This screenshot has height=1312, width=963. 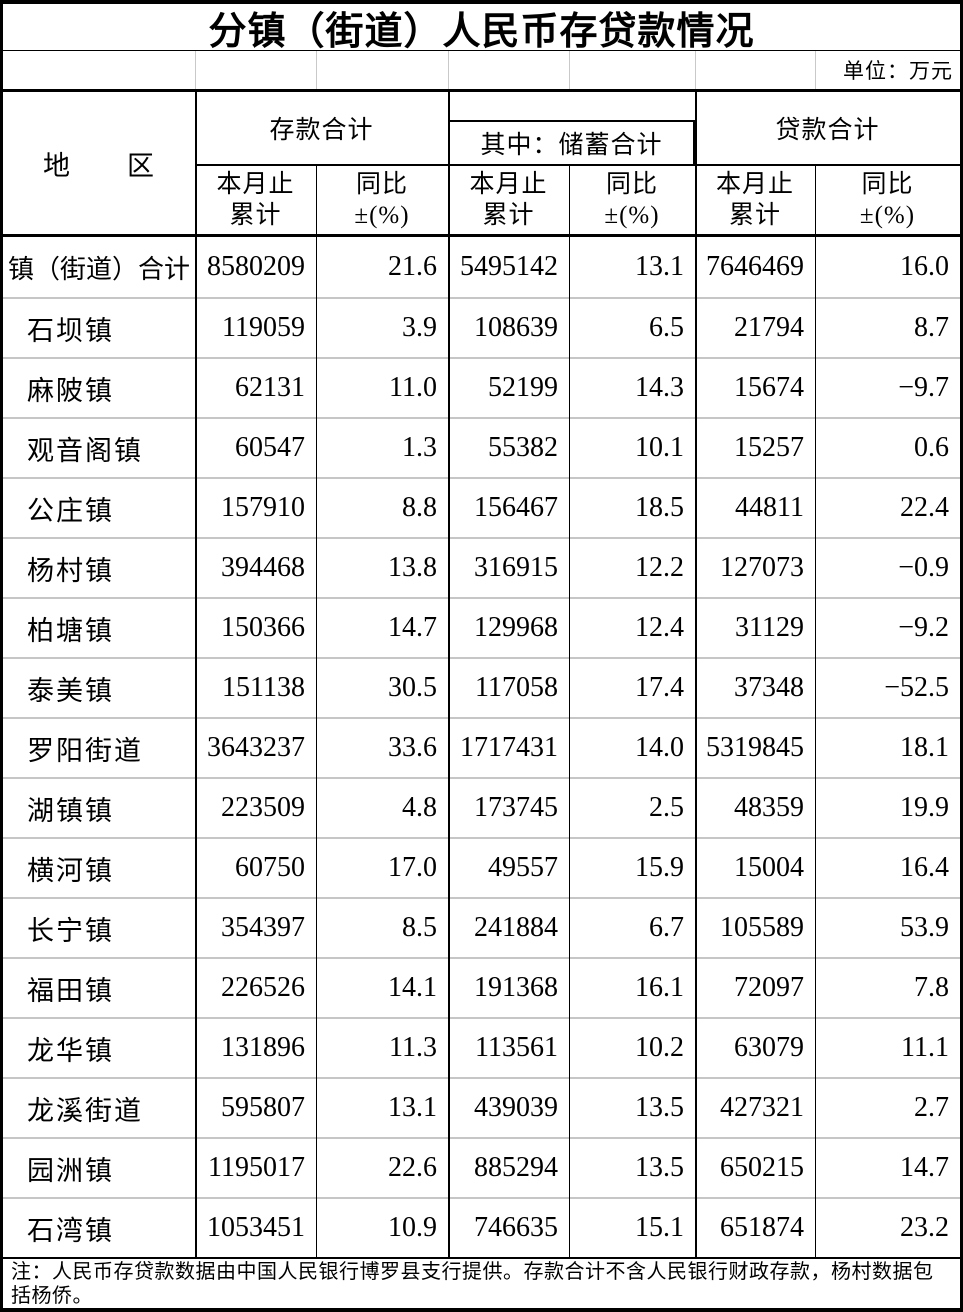 What do you see at coordinates (659, 567) in the screenshot?
I see `value-cell: 12.2` at bounding box center [659, 567].